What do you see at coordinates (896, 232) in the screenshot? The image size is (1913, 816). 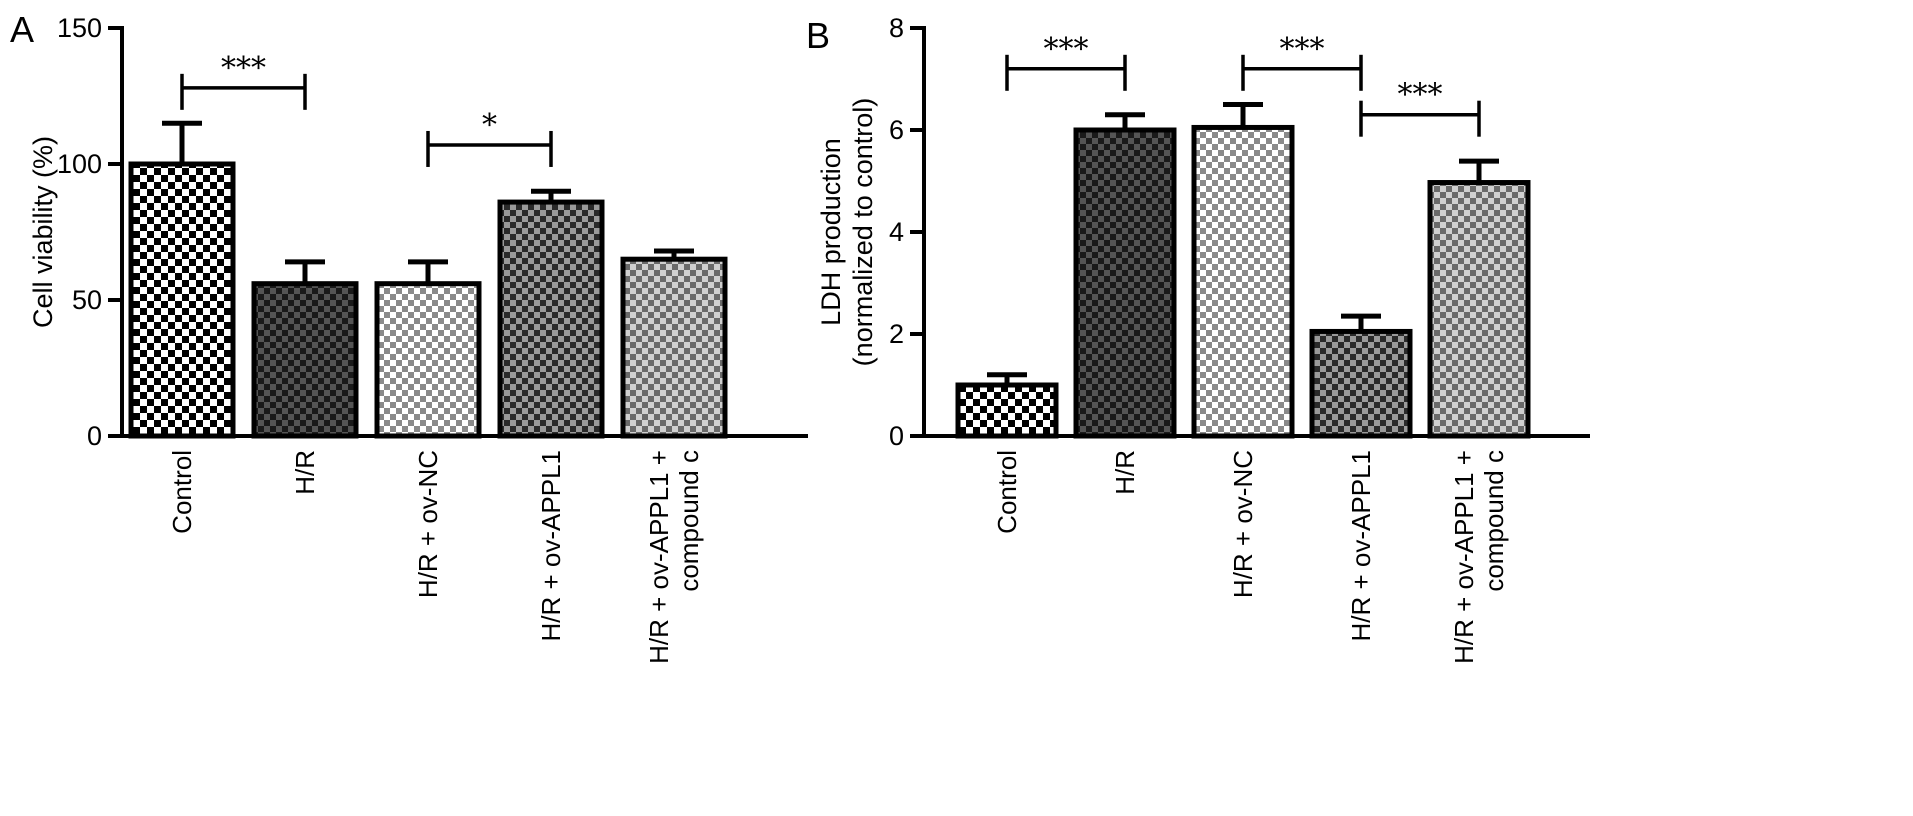 I see `y-tick-label: 4` at bounding box center [896, 232].